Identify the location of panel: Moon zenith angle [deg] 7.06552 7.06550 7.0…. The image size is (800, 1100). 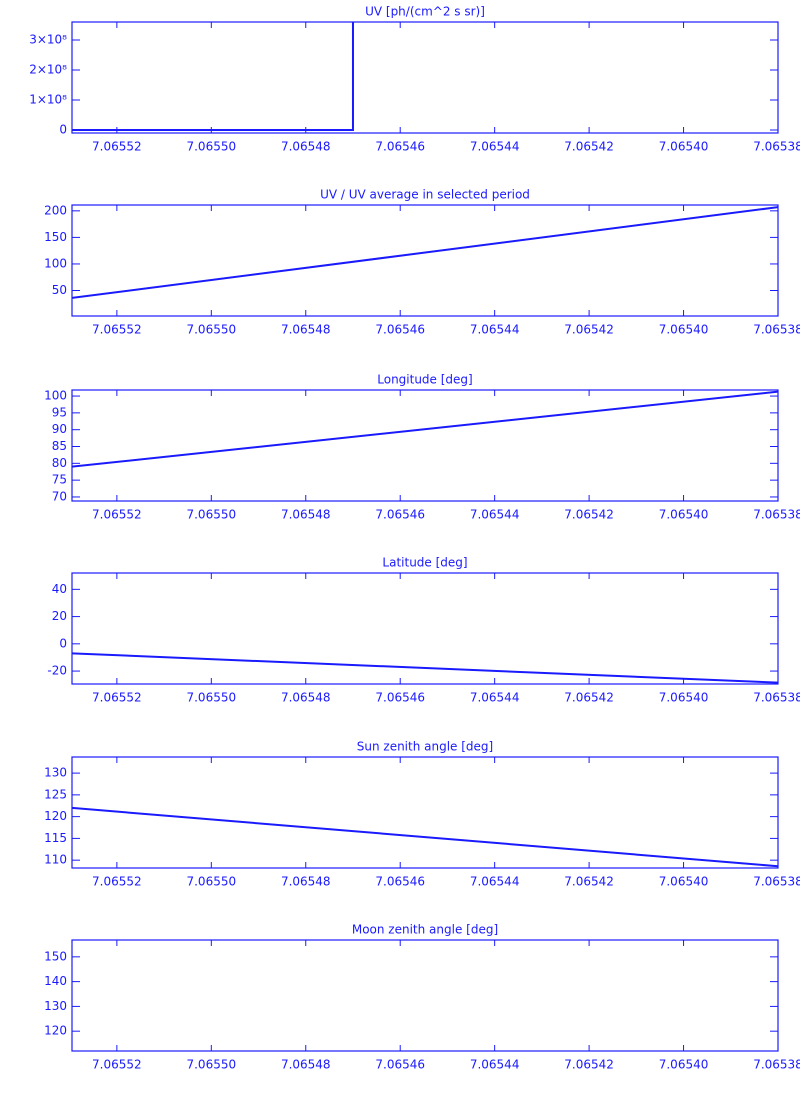
(422, 997).